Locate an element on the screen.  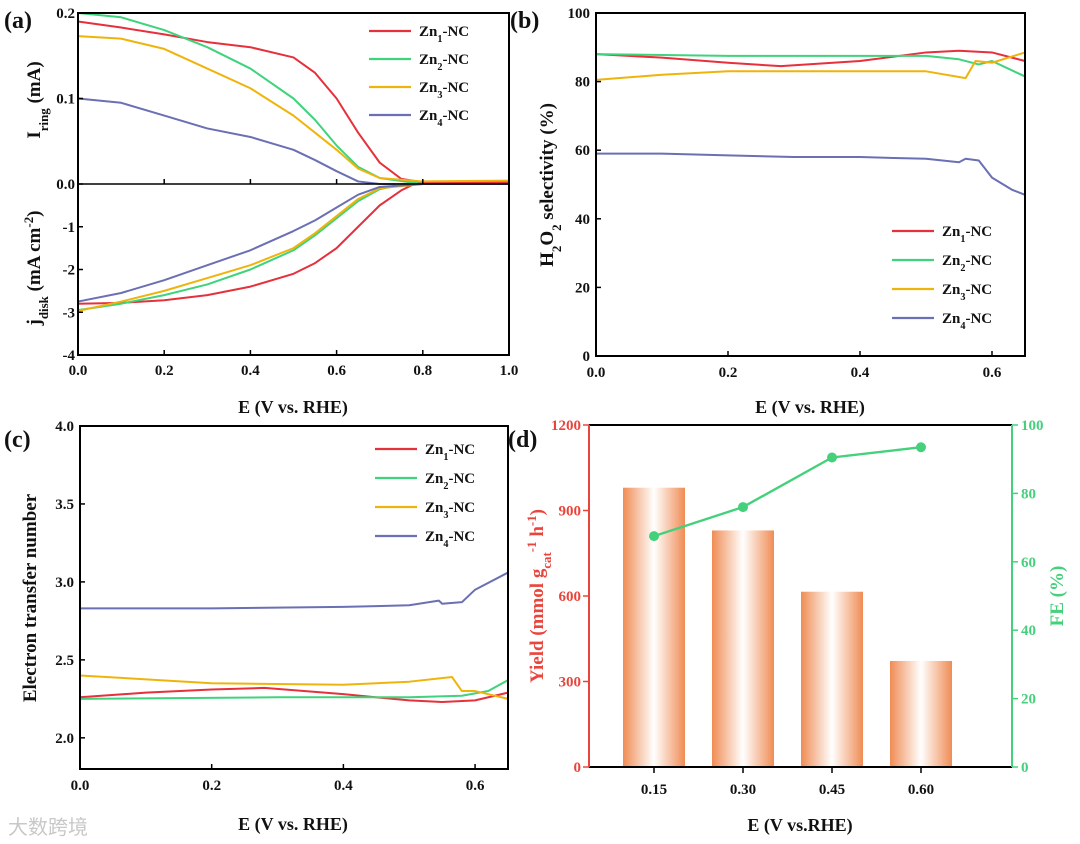
y-tick-label: 3.5 is located at coordinates (64, 505).